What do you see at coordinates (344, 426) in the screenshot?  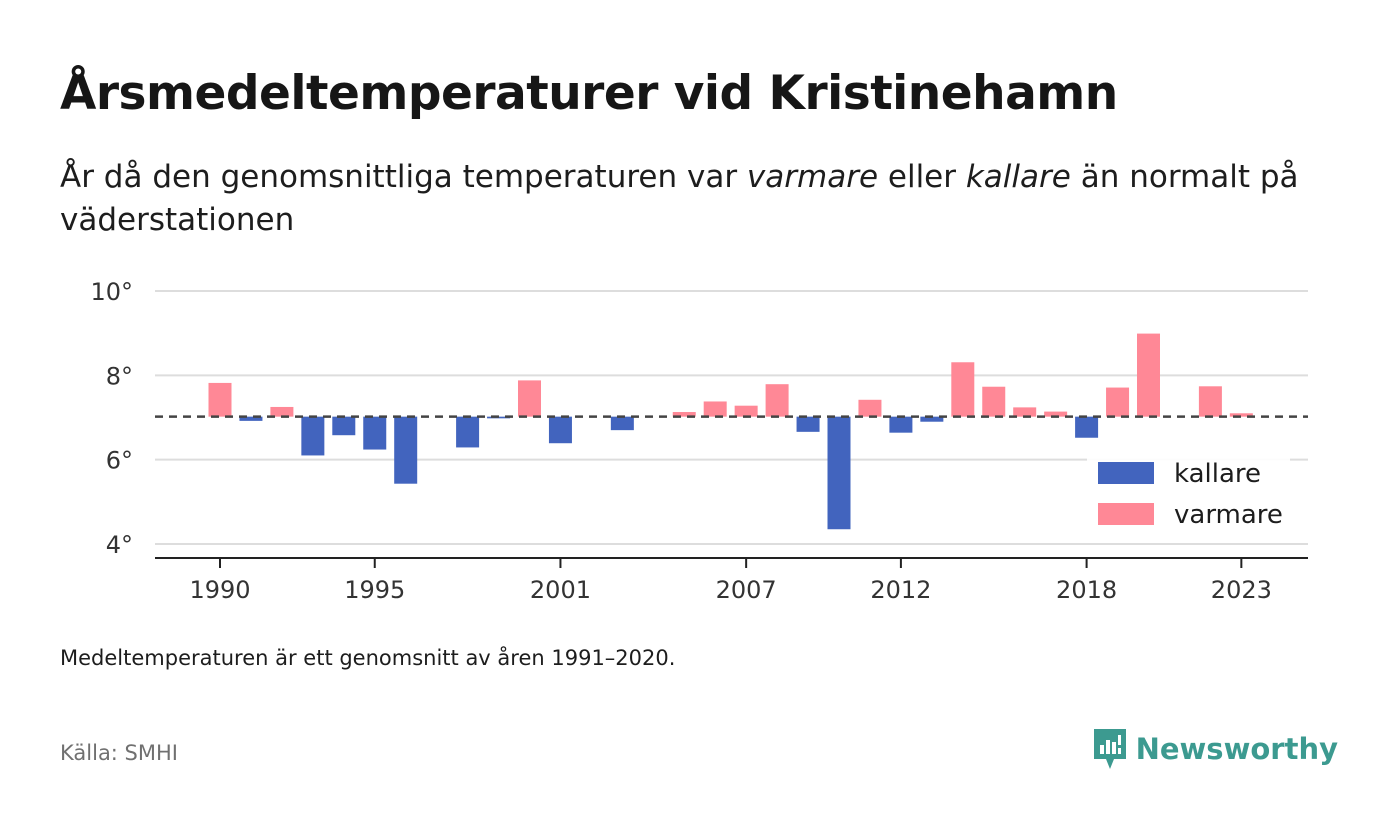 I see `bar-1994` at bounding box center [344, 426].